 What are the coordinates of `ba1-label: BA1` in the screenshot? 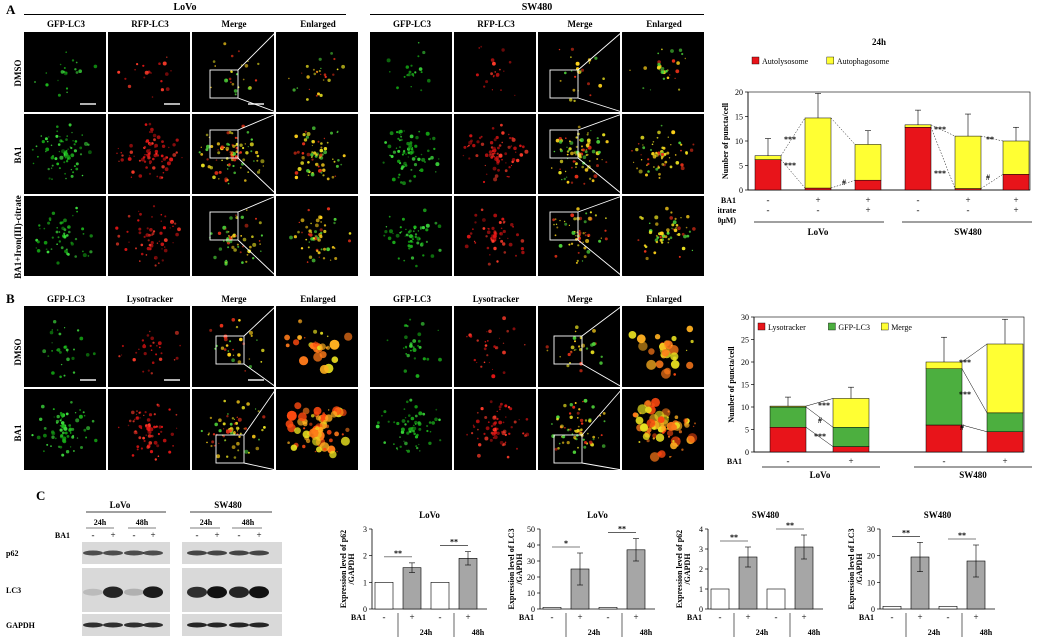 It's located at (694, 617).